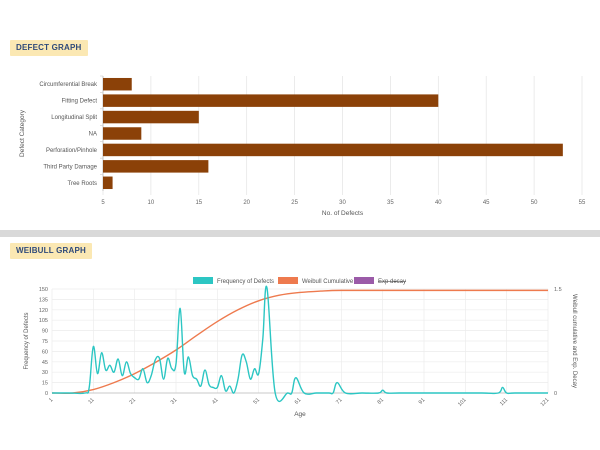  Describe the element at coordinates (534, 203) in the screenshot. I see `x-tick-label: 50` at that location.